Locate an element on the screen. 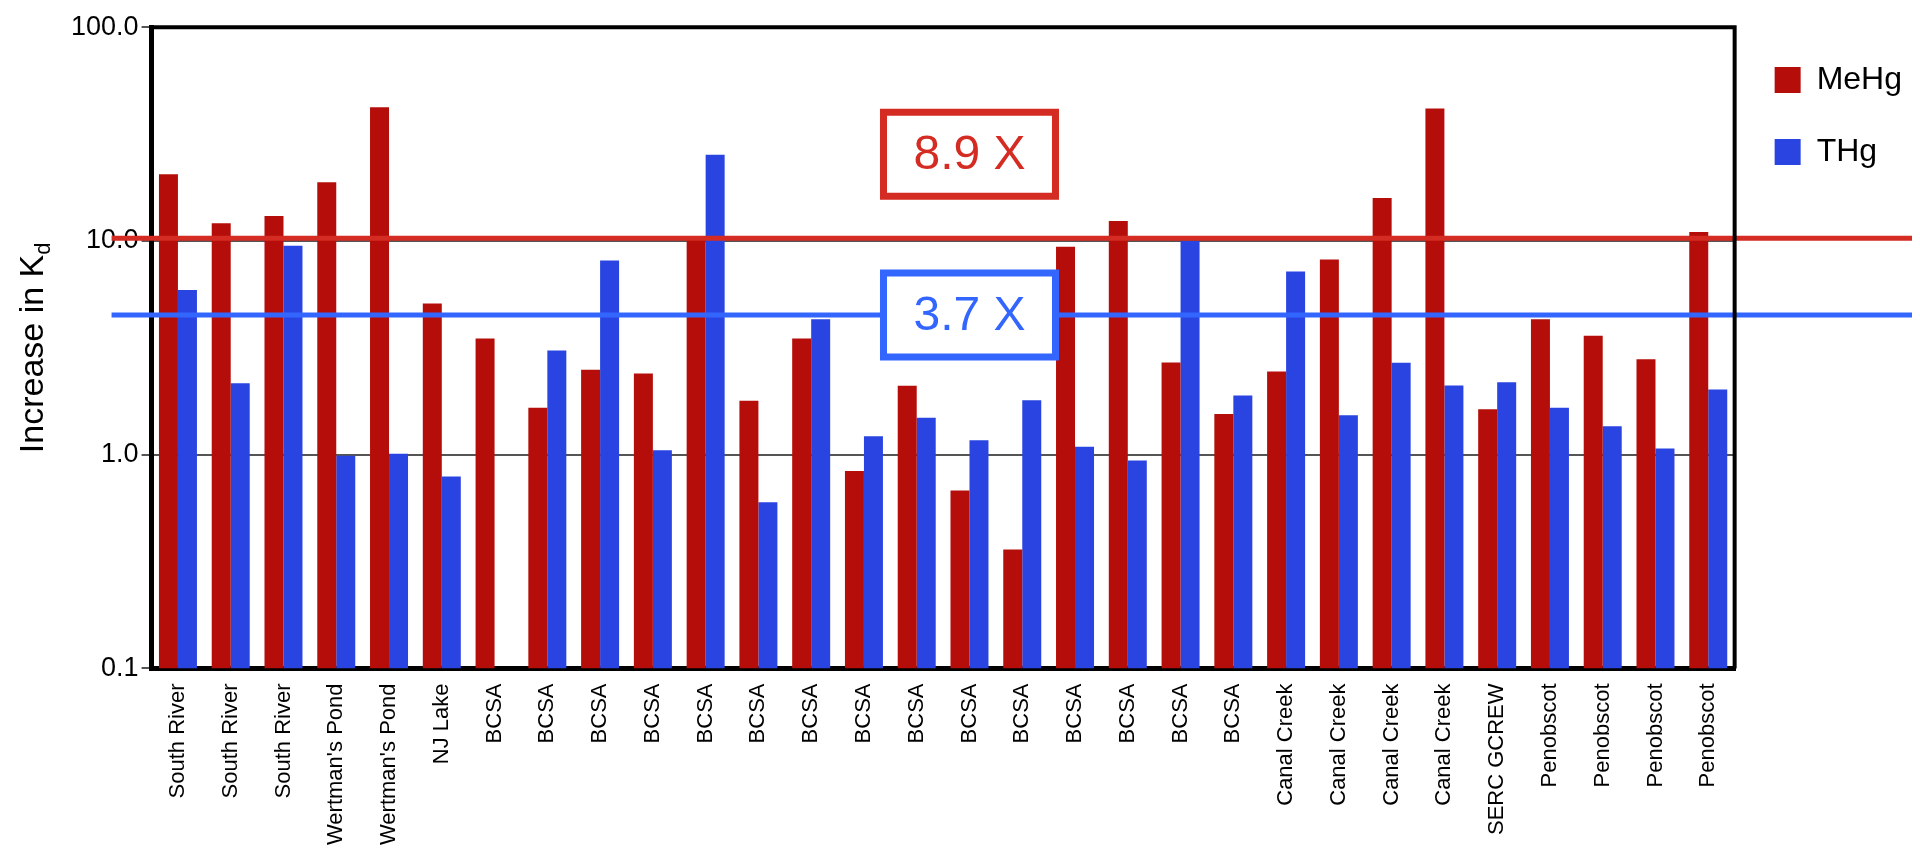  ref-line-label: 3.7 X is located at coordinates (969, 314).